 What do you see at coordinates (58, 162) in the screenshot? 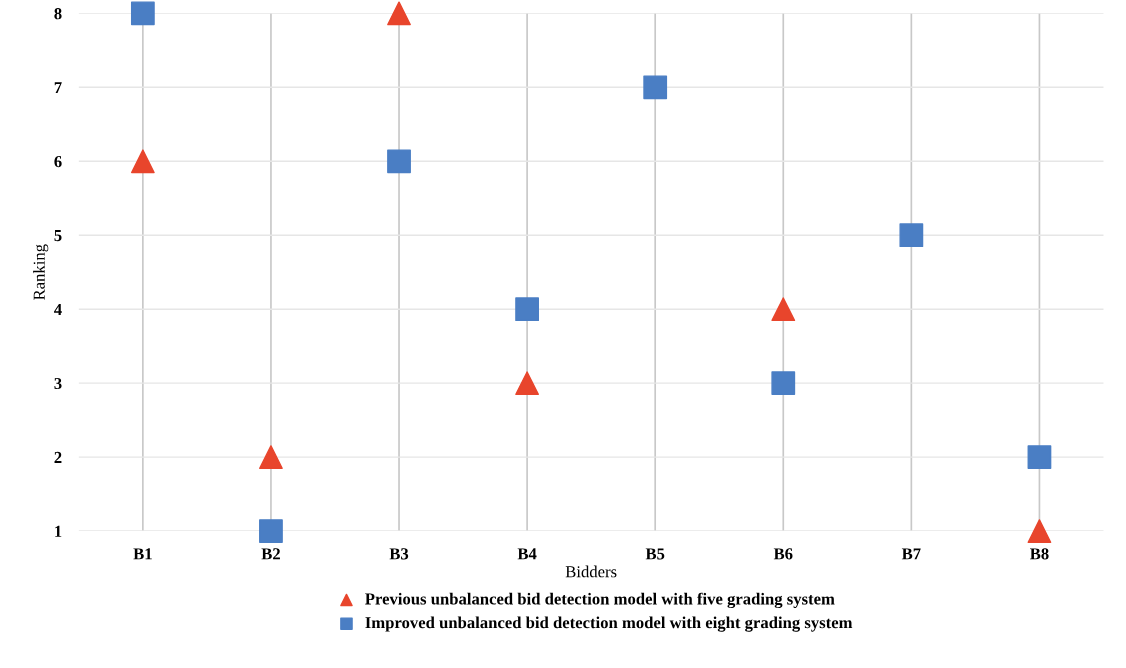
I see `y-tick-label: 6` at bounding box center [58, 162].